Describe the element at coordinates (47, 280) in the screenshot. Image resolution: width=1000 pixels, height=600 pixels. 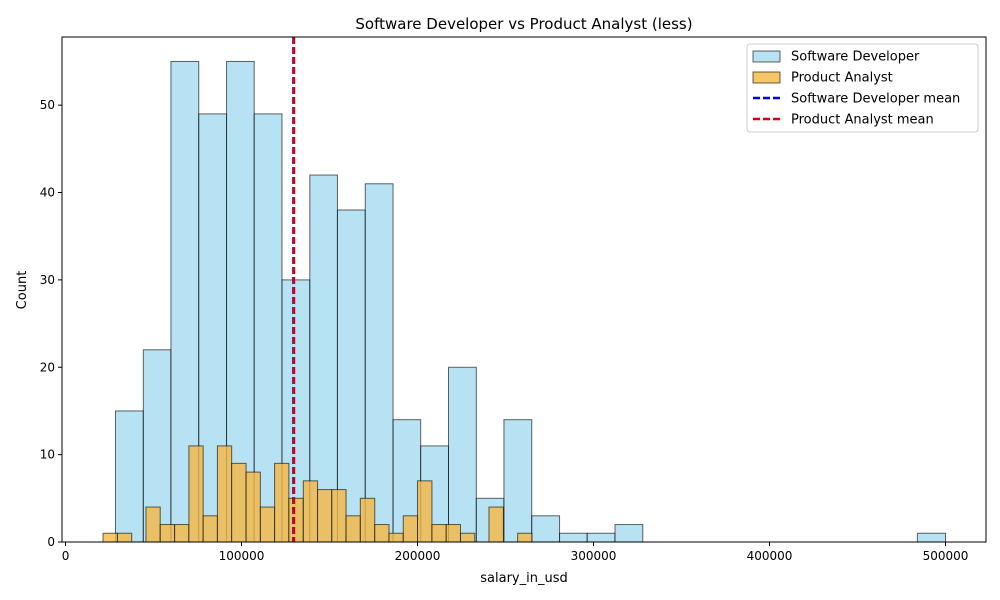
I see `y-tick-label-3: 30` at that location.